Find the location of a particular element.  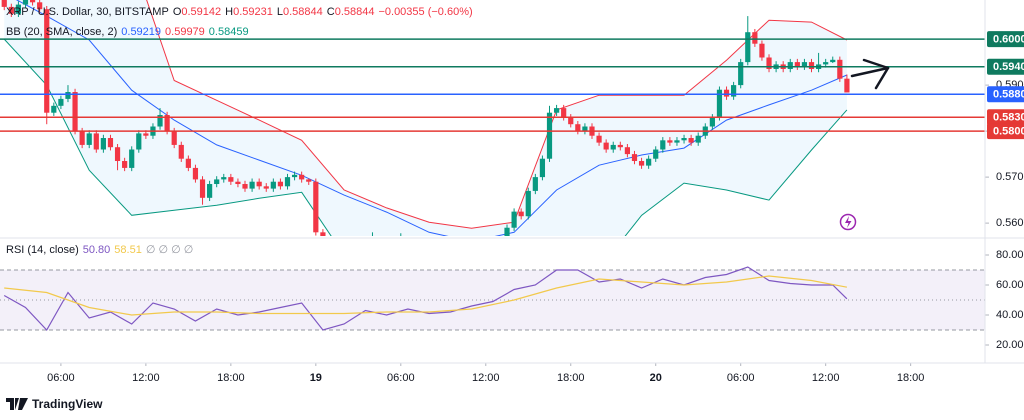

legend-title: RSI (14, close) is located at coordinates (42, 250).